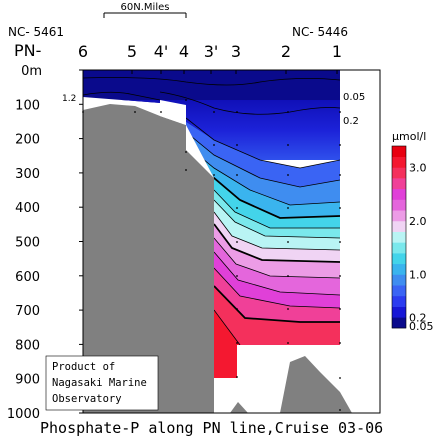 This screenshot has height=438, width=436. I want to click on contour-label-0-05: 0.05, so click(354, 97).